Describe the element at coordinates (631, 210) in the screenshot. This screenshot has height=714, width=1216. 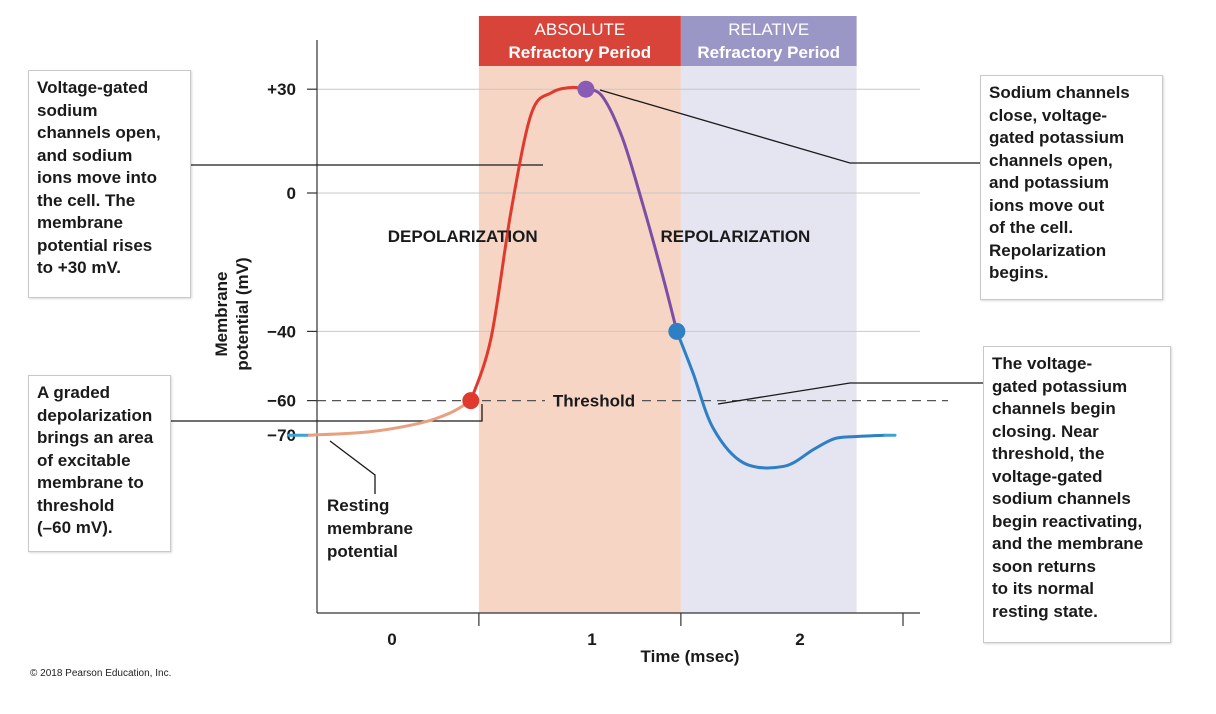
I see `series-repolarization` at that location.